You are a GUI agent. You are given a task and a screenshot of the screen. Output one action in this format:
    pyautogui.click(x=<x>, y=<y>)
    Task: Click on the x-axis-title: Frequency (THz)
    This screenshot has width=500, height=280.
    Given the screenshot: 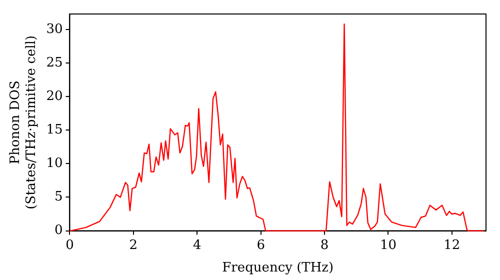 What is the action you would take?
    pyautogui.click(x=278, y=268)
    